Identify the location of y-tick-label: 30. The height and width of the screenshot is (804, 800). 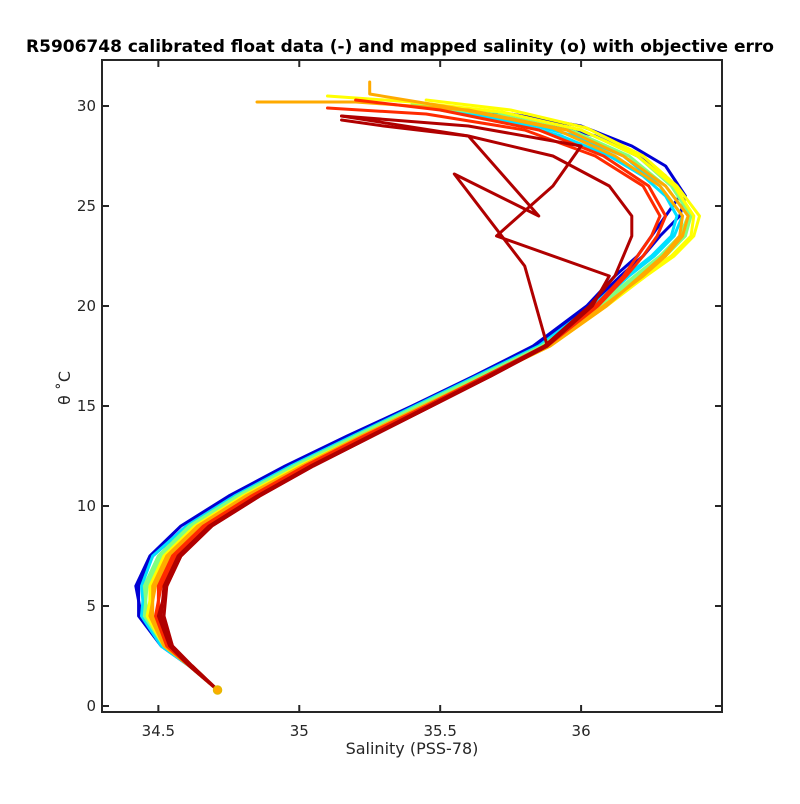
(86, 106).